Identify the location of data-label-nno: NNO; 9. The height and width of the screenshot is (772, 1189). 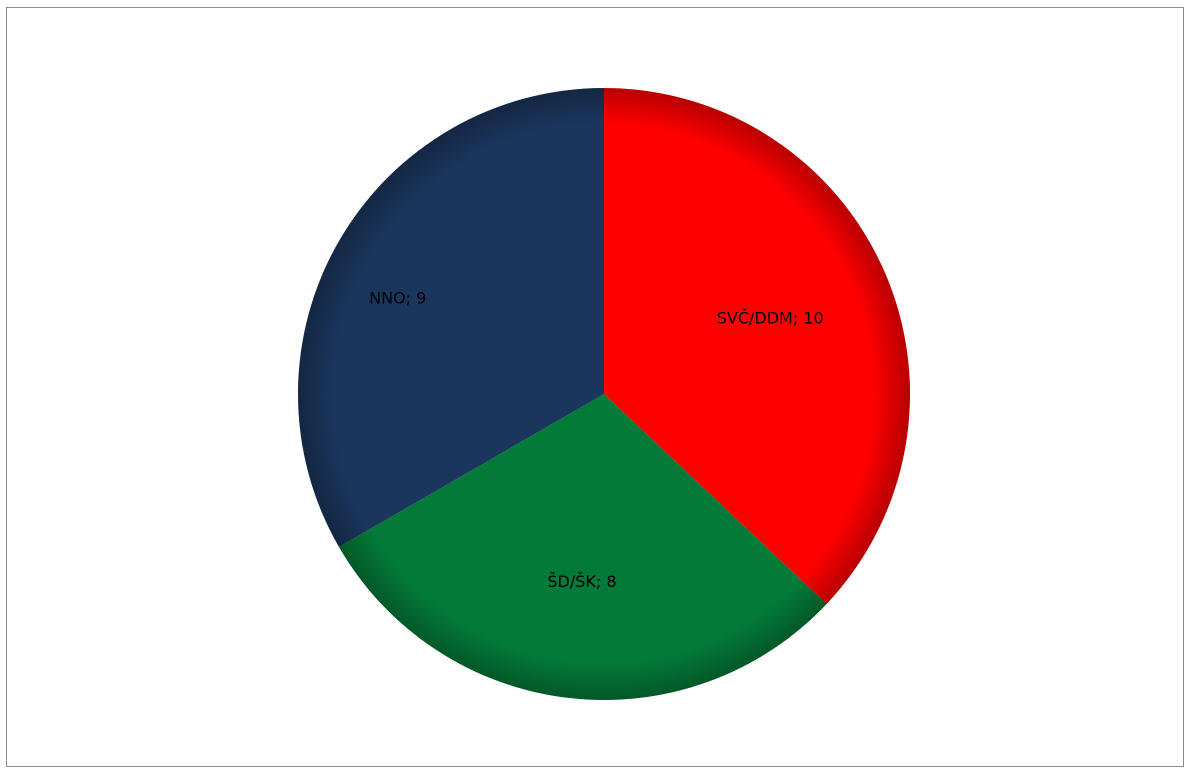
(397, 298).